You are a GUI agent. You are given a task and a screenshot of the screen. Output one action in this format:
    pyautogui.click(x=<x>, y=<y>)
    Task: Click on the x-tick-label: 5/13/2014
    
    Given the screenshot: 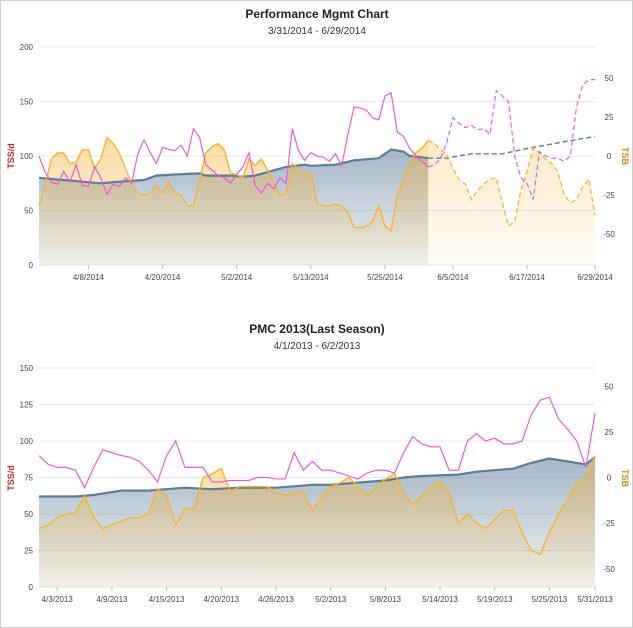 What is the action you would take?
    pyautogui.click(x=311, y=277)
    